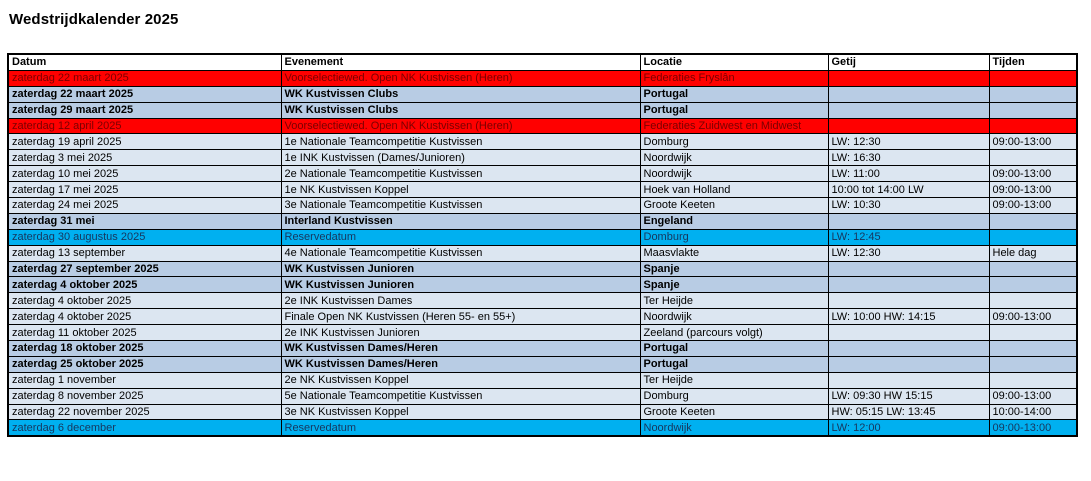 This screenshot has width=1091, height=481. I want to click on column-header-locatie: Locatie, so click(734, 62).